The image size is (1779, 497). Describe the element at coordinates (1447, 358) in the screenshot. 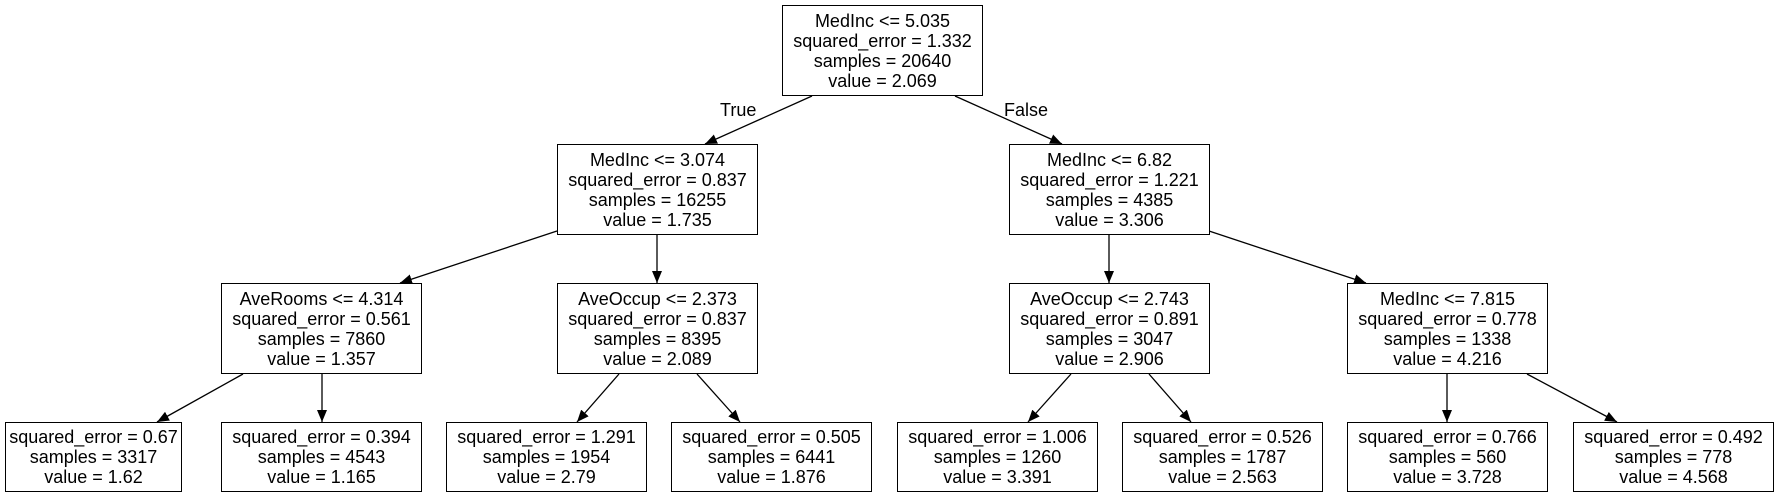

I see `node-line: value = 4.216` at that location.